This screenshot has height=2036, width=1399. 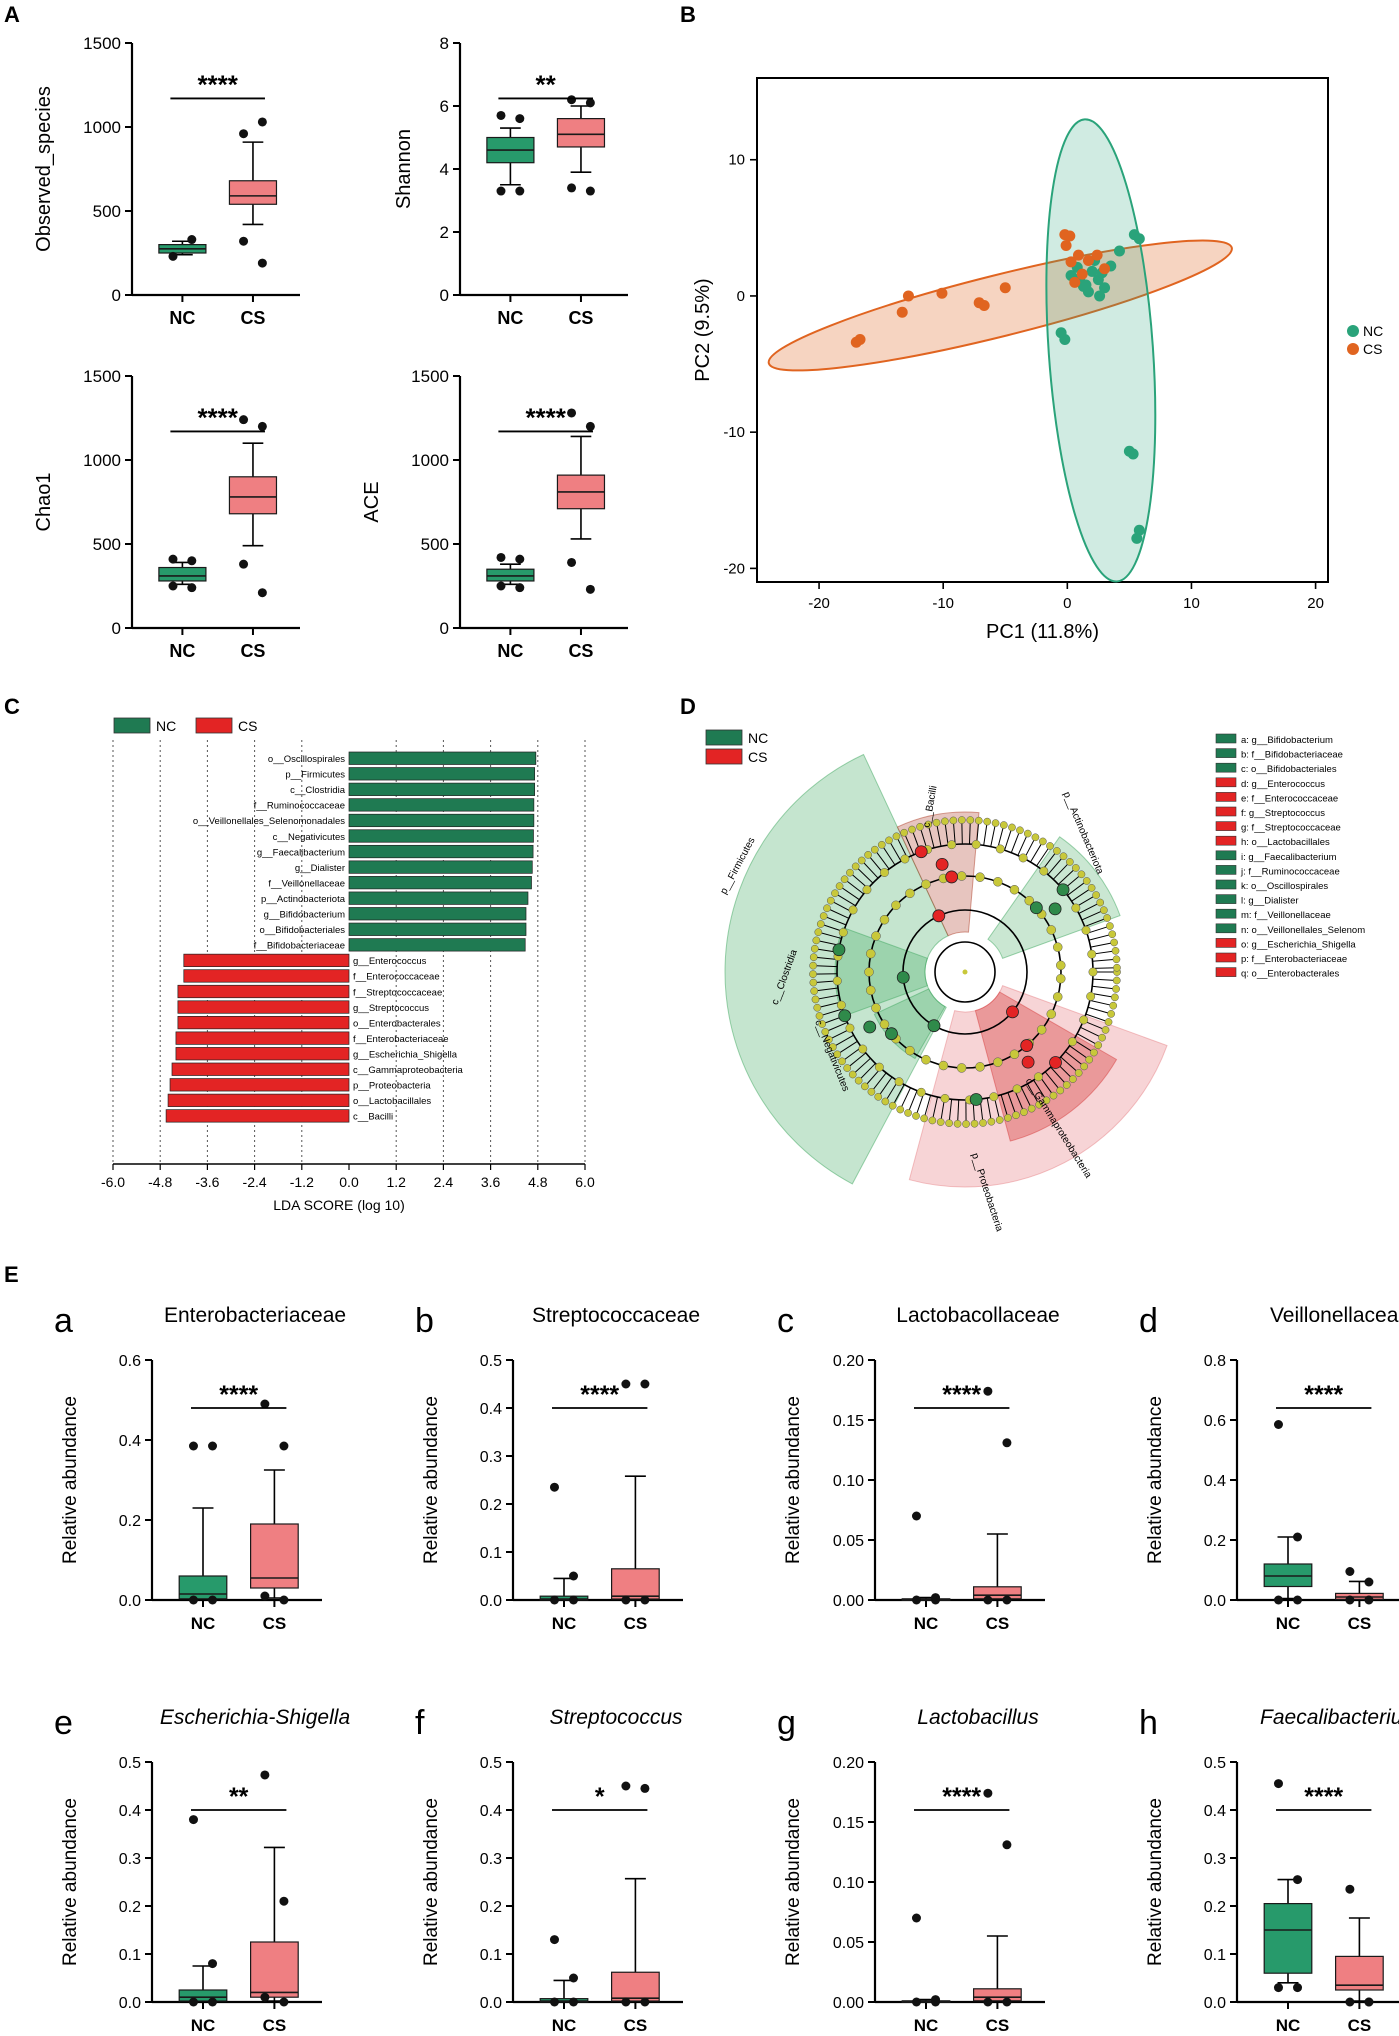 I want to click on y-tick-label: 1000, so click(x=430, y=460).